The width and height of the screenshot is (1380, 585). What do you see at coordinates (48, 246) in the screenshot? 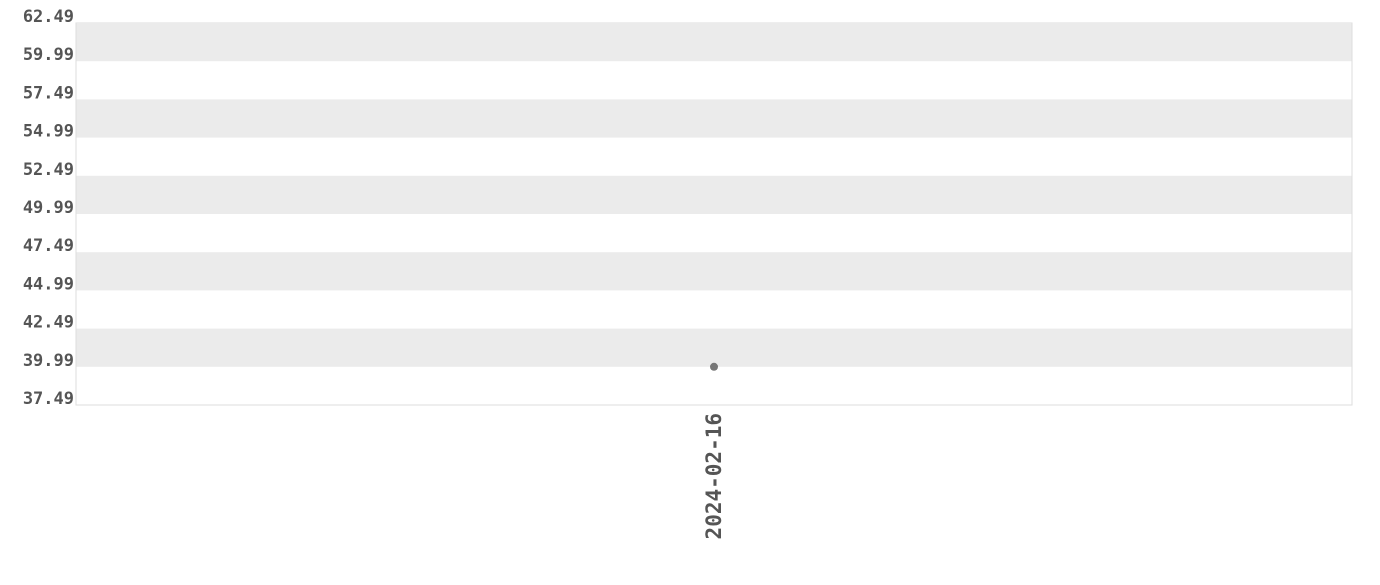
I see `y-tick-label: 47.49` at bounding box center [48, 246].